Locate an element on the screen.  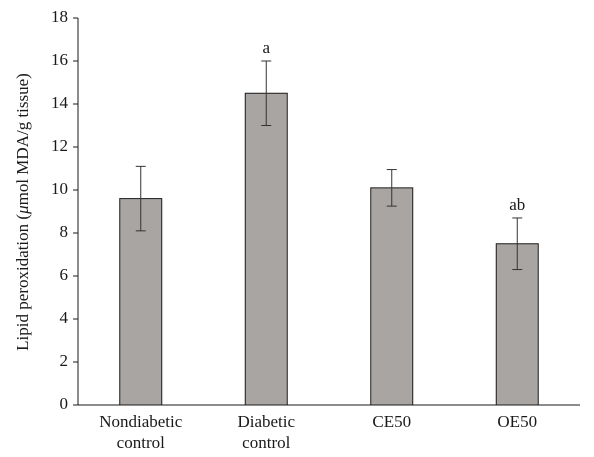
y-tick-label: 12 is located at coordinates (59, 145).